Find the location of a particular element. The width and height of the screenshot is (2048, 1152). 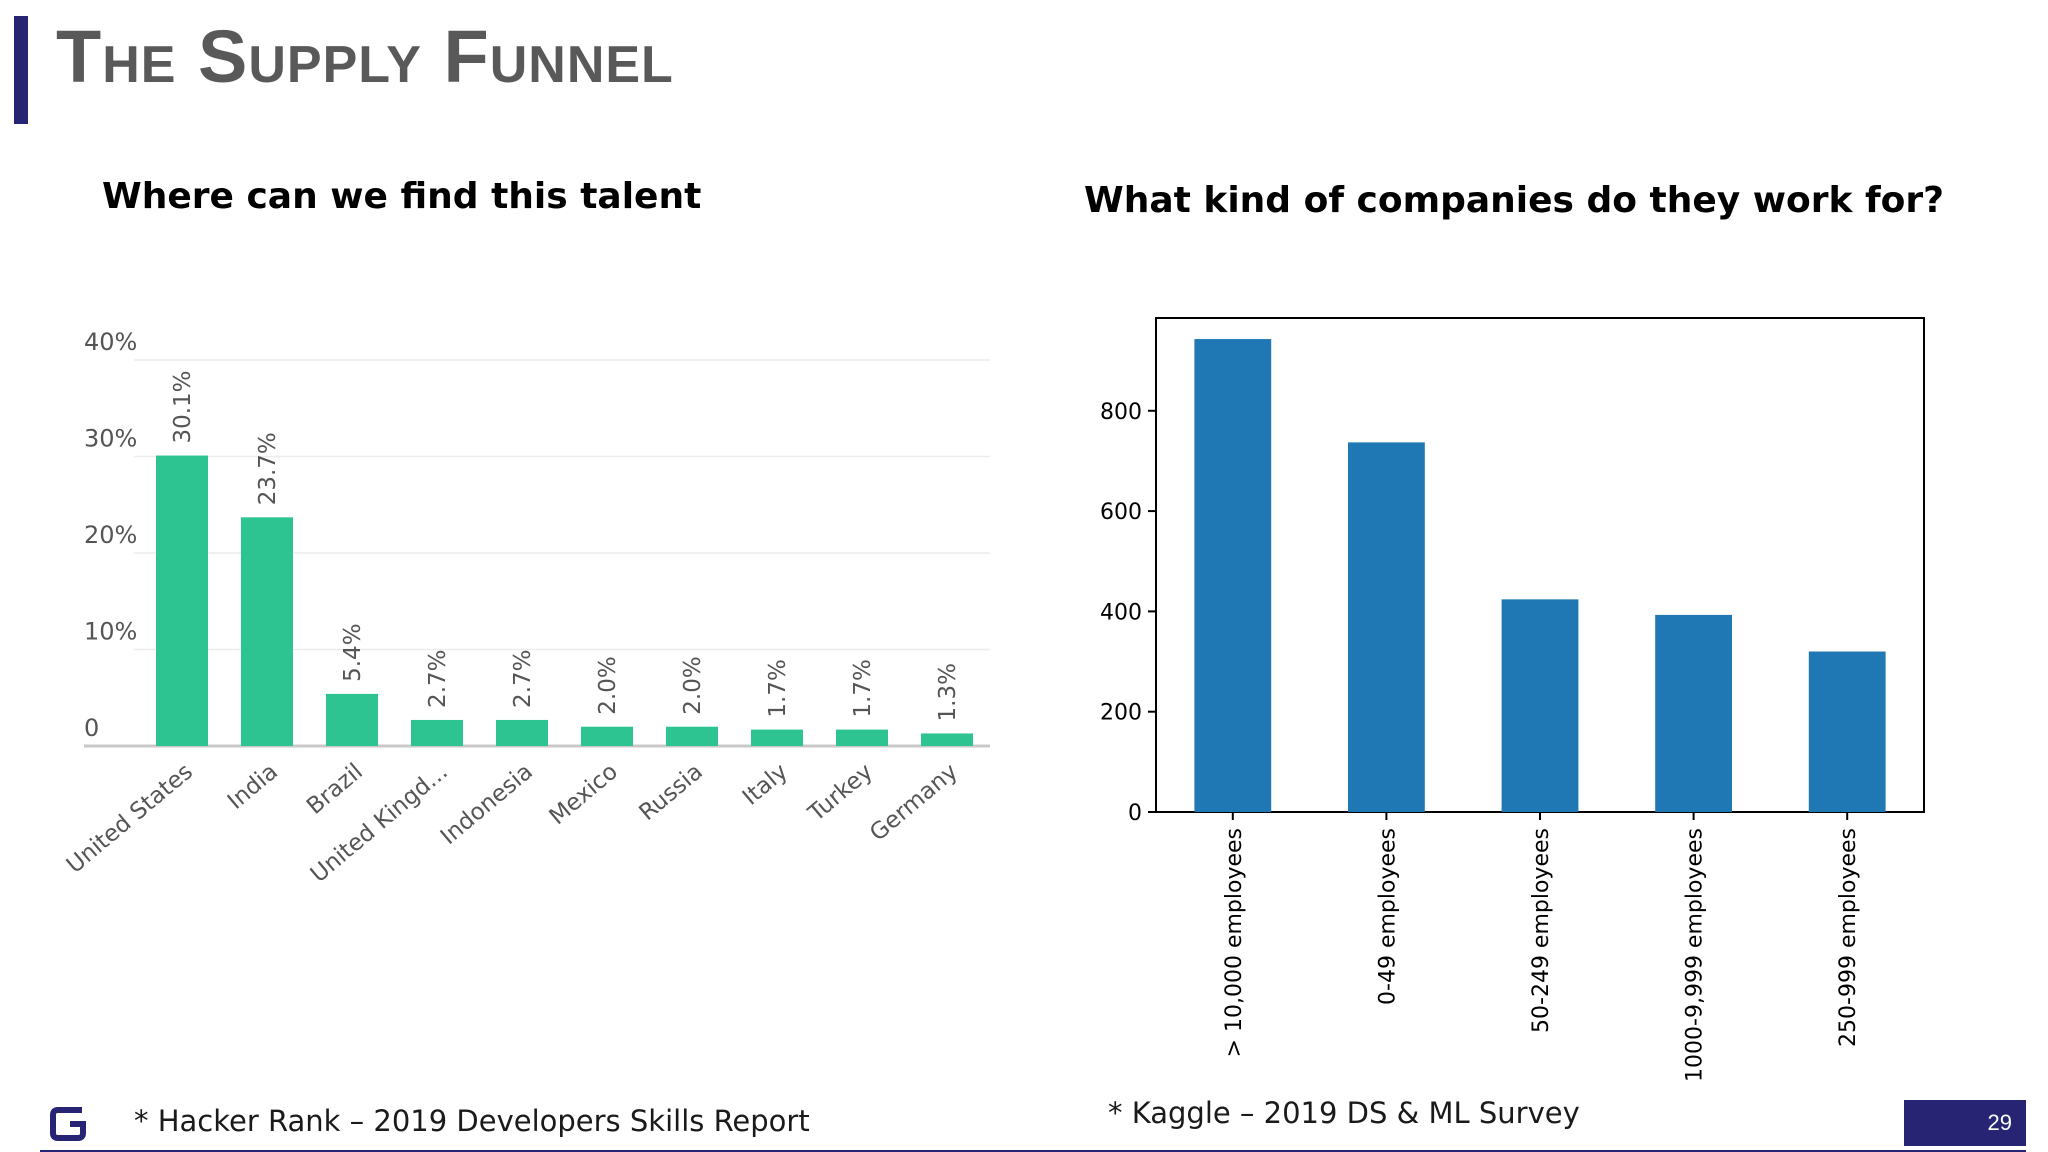

x-tick-label: United States is located at coordinates (130, 819).